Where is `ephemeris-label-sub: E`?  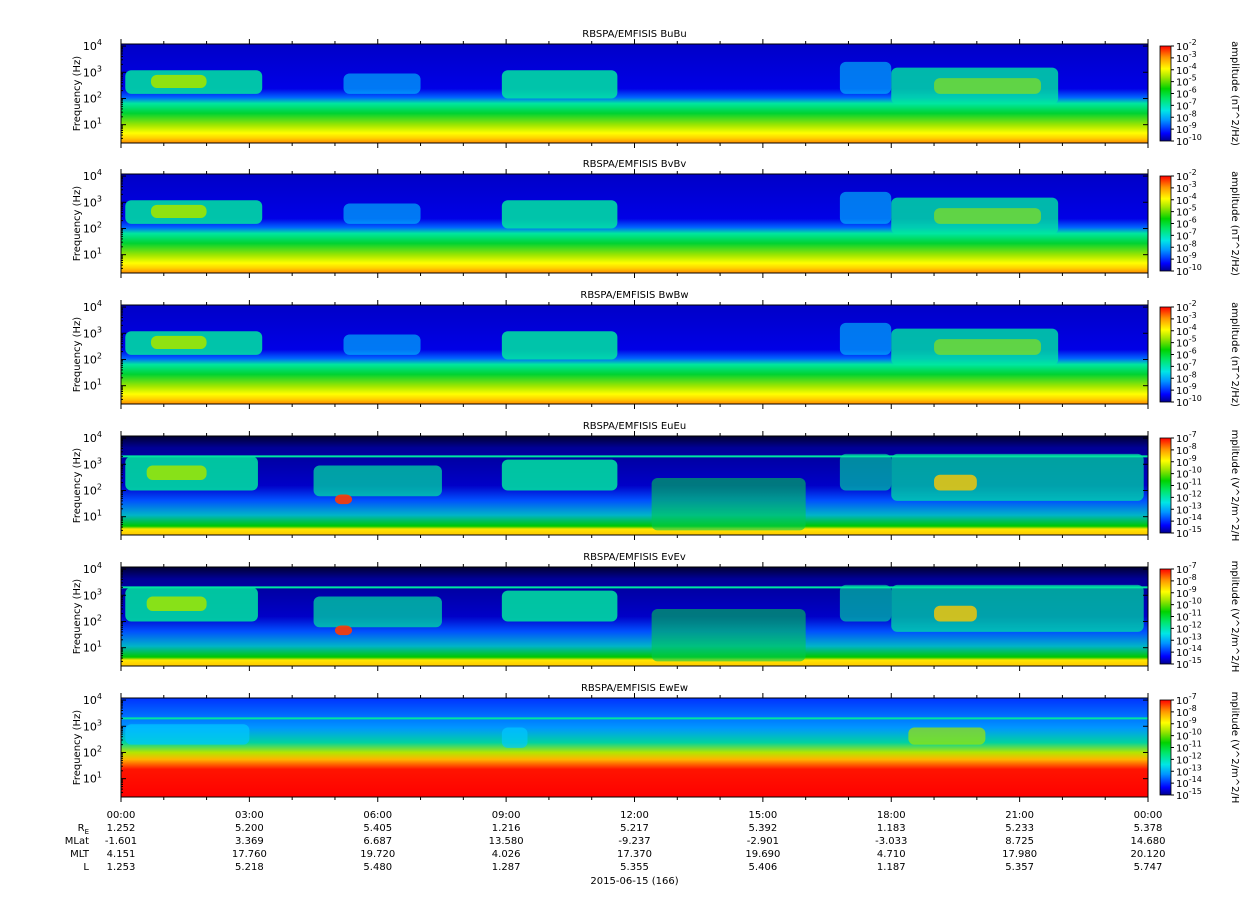 ephemeris-label-sub: E is located at coordinates (87, 832).